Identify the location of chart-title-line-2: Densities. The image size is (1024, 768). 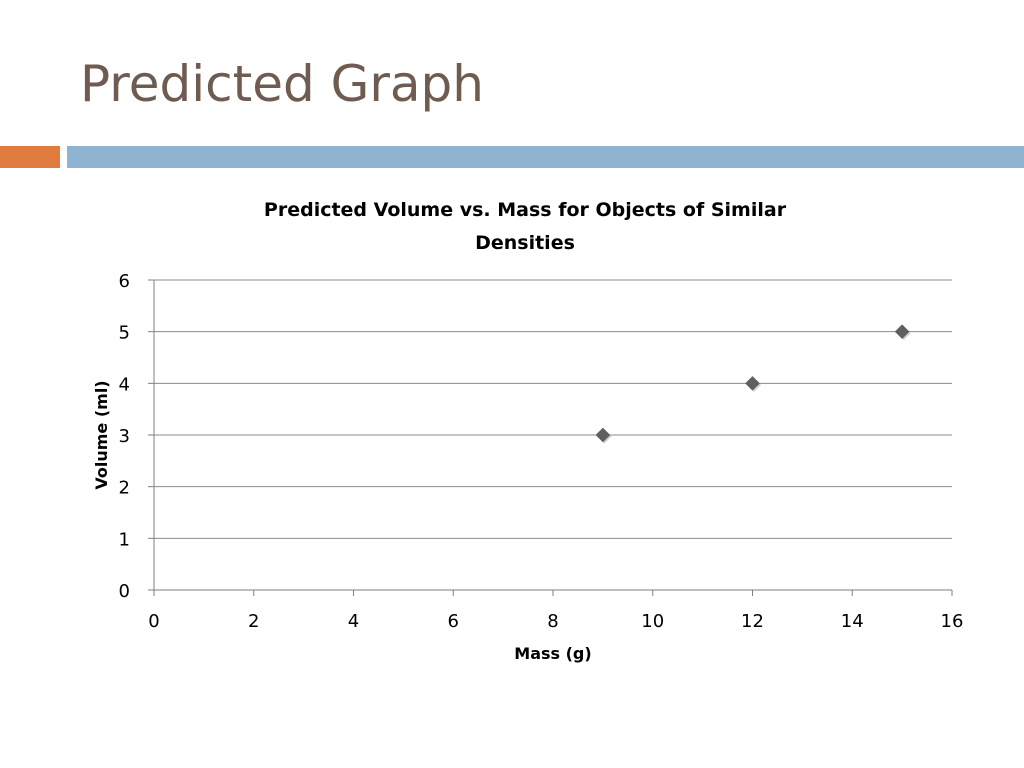
(525, 243).